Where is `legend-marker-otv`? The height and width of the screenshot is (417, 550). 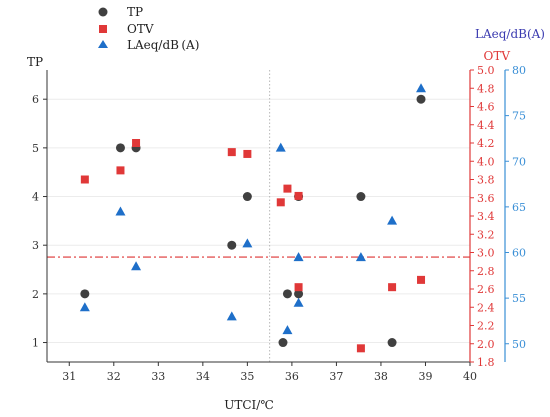 legend-marker-otv is located at coordinates (103, 29).